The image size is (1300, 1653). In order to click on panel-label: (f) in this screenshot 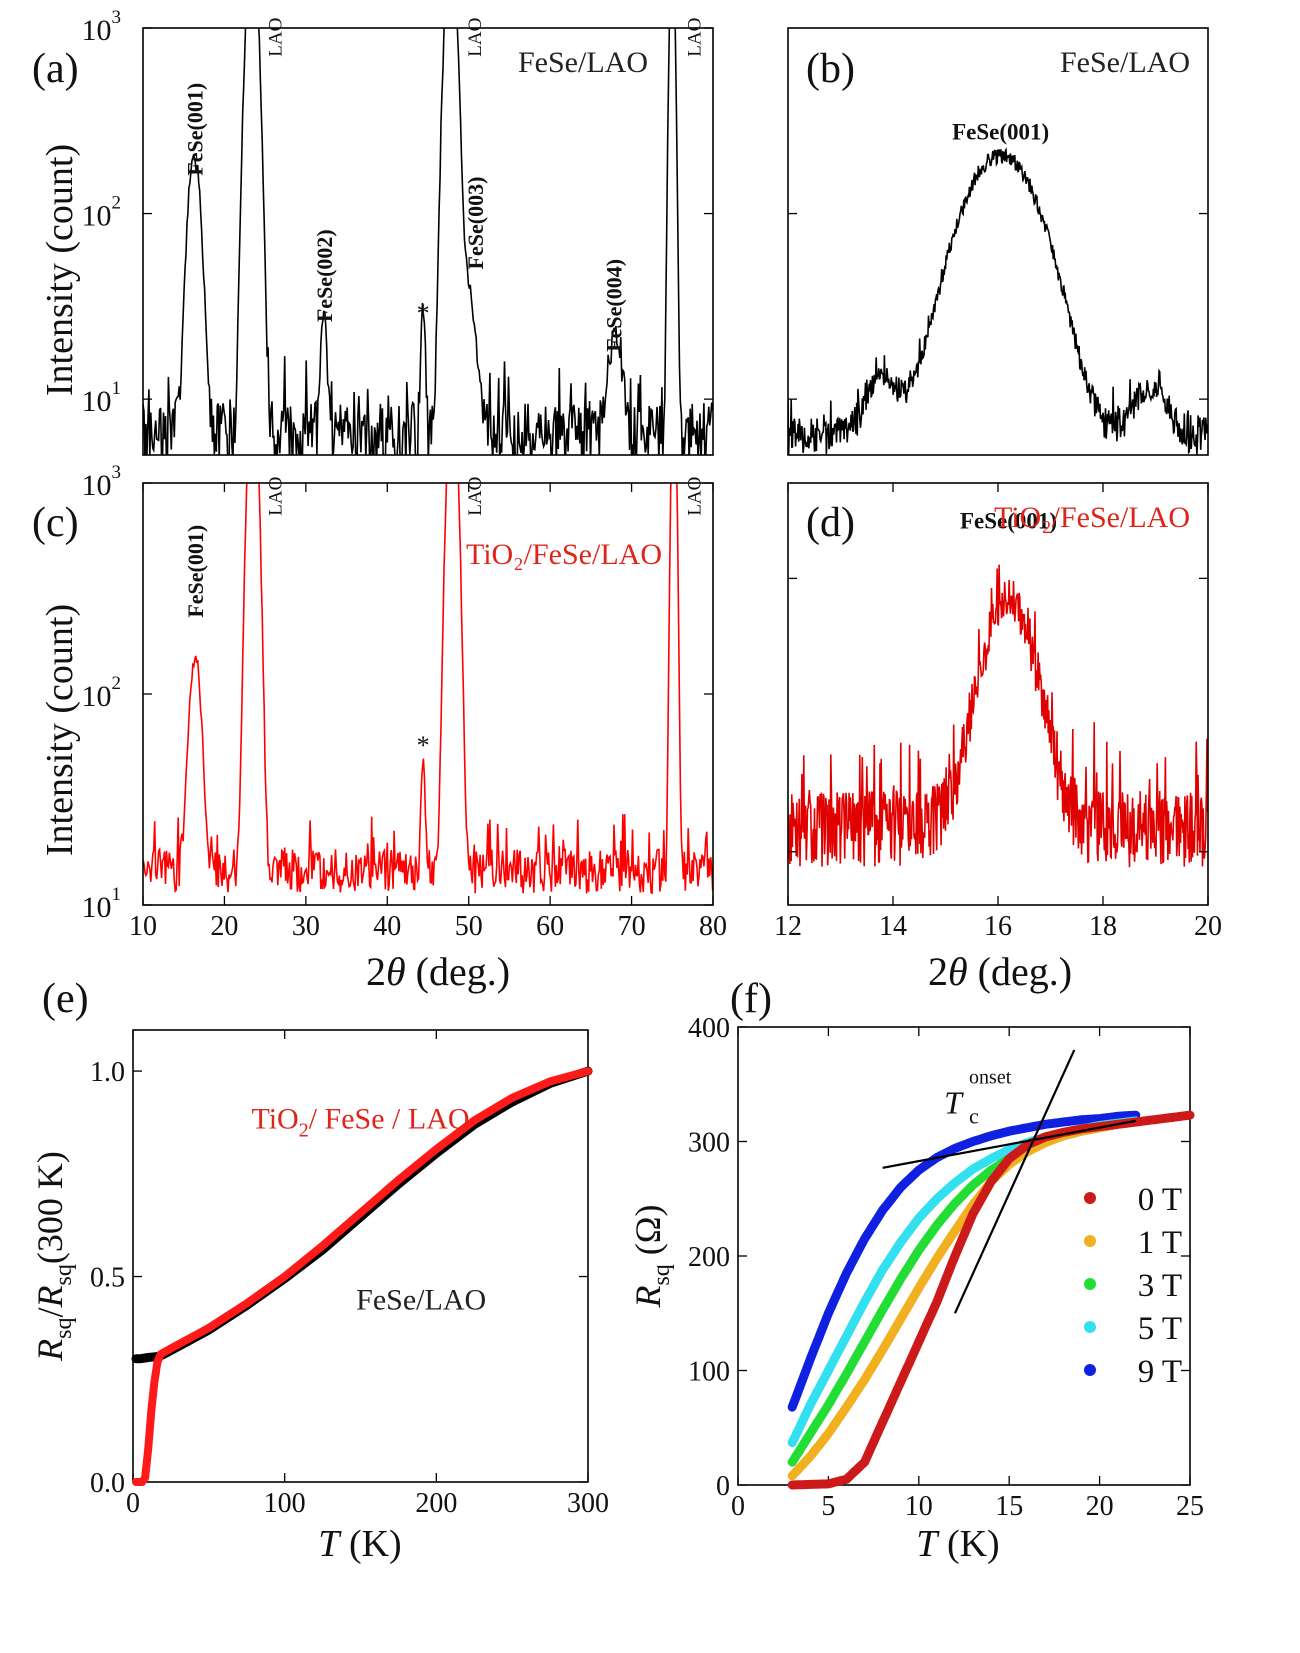, I will do `click(751, 999)`.